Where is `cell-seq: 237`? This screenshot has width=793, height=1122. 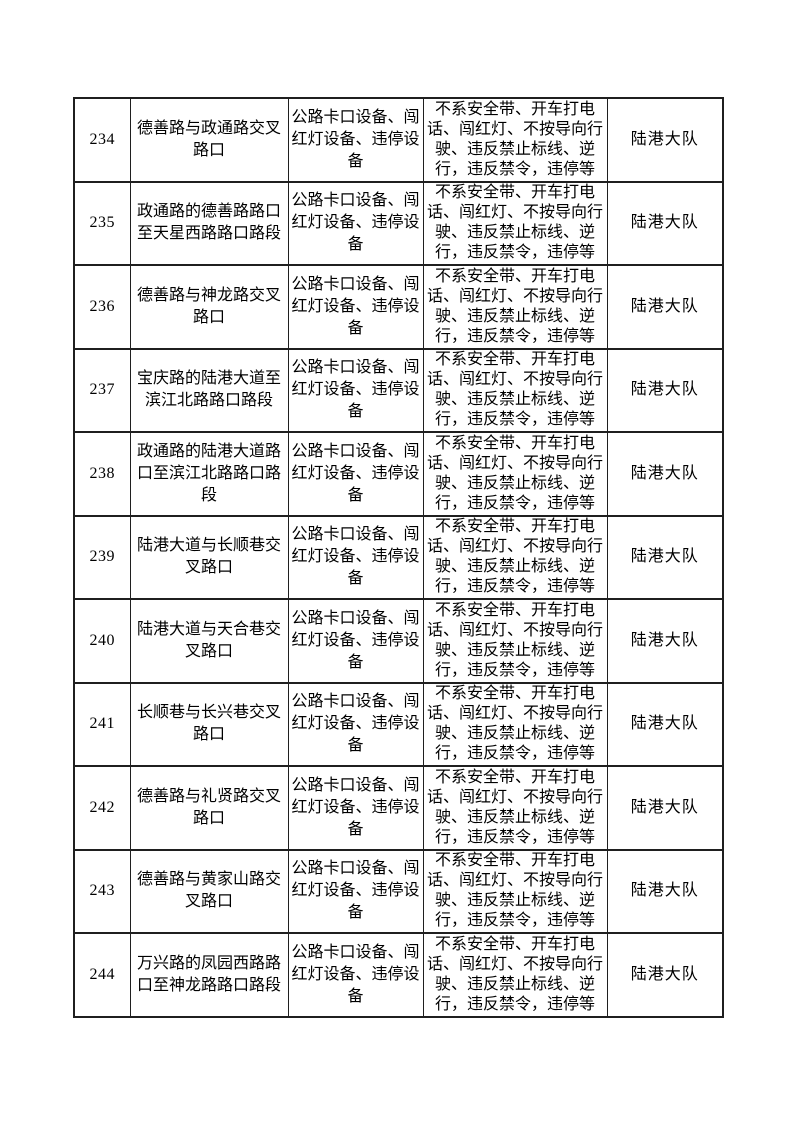 cell-seq: 237 is located at coordinates (102, 390).